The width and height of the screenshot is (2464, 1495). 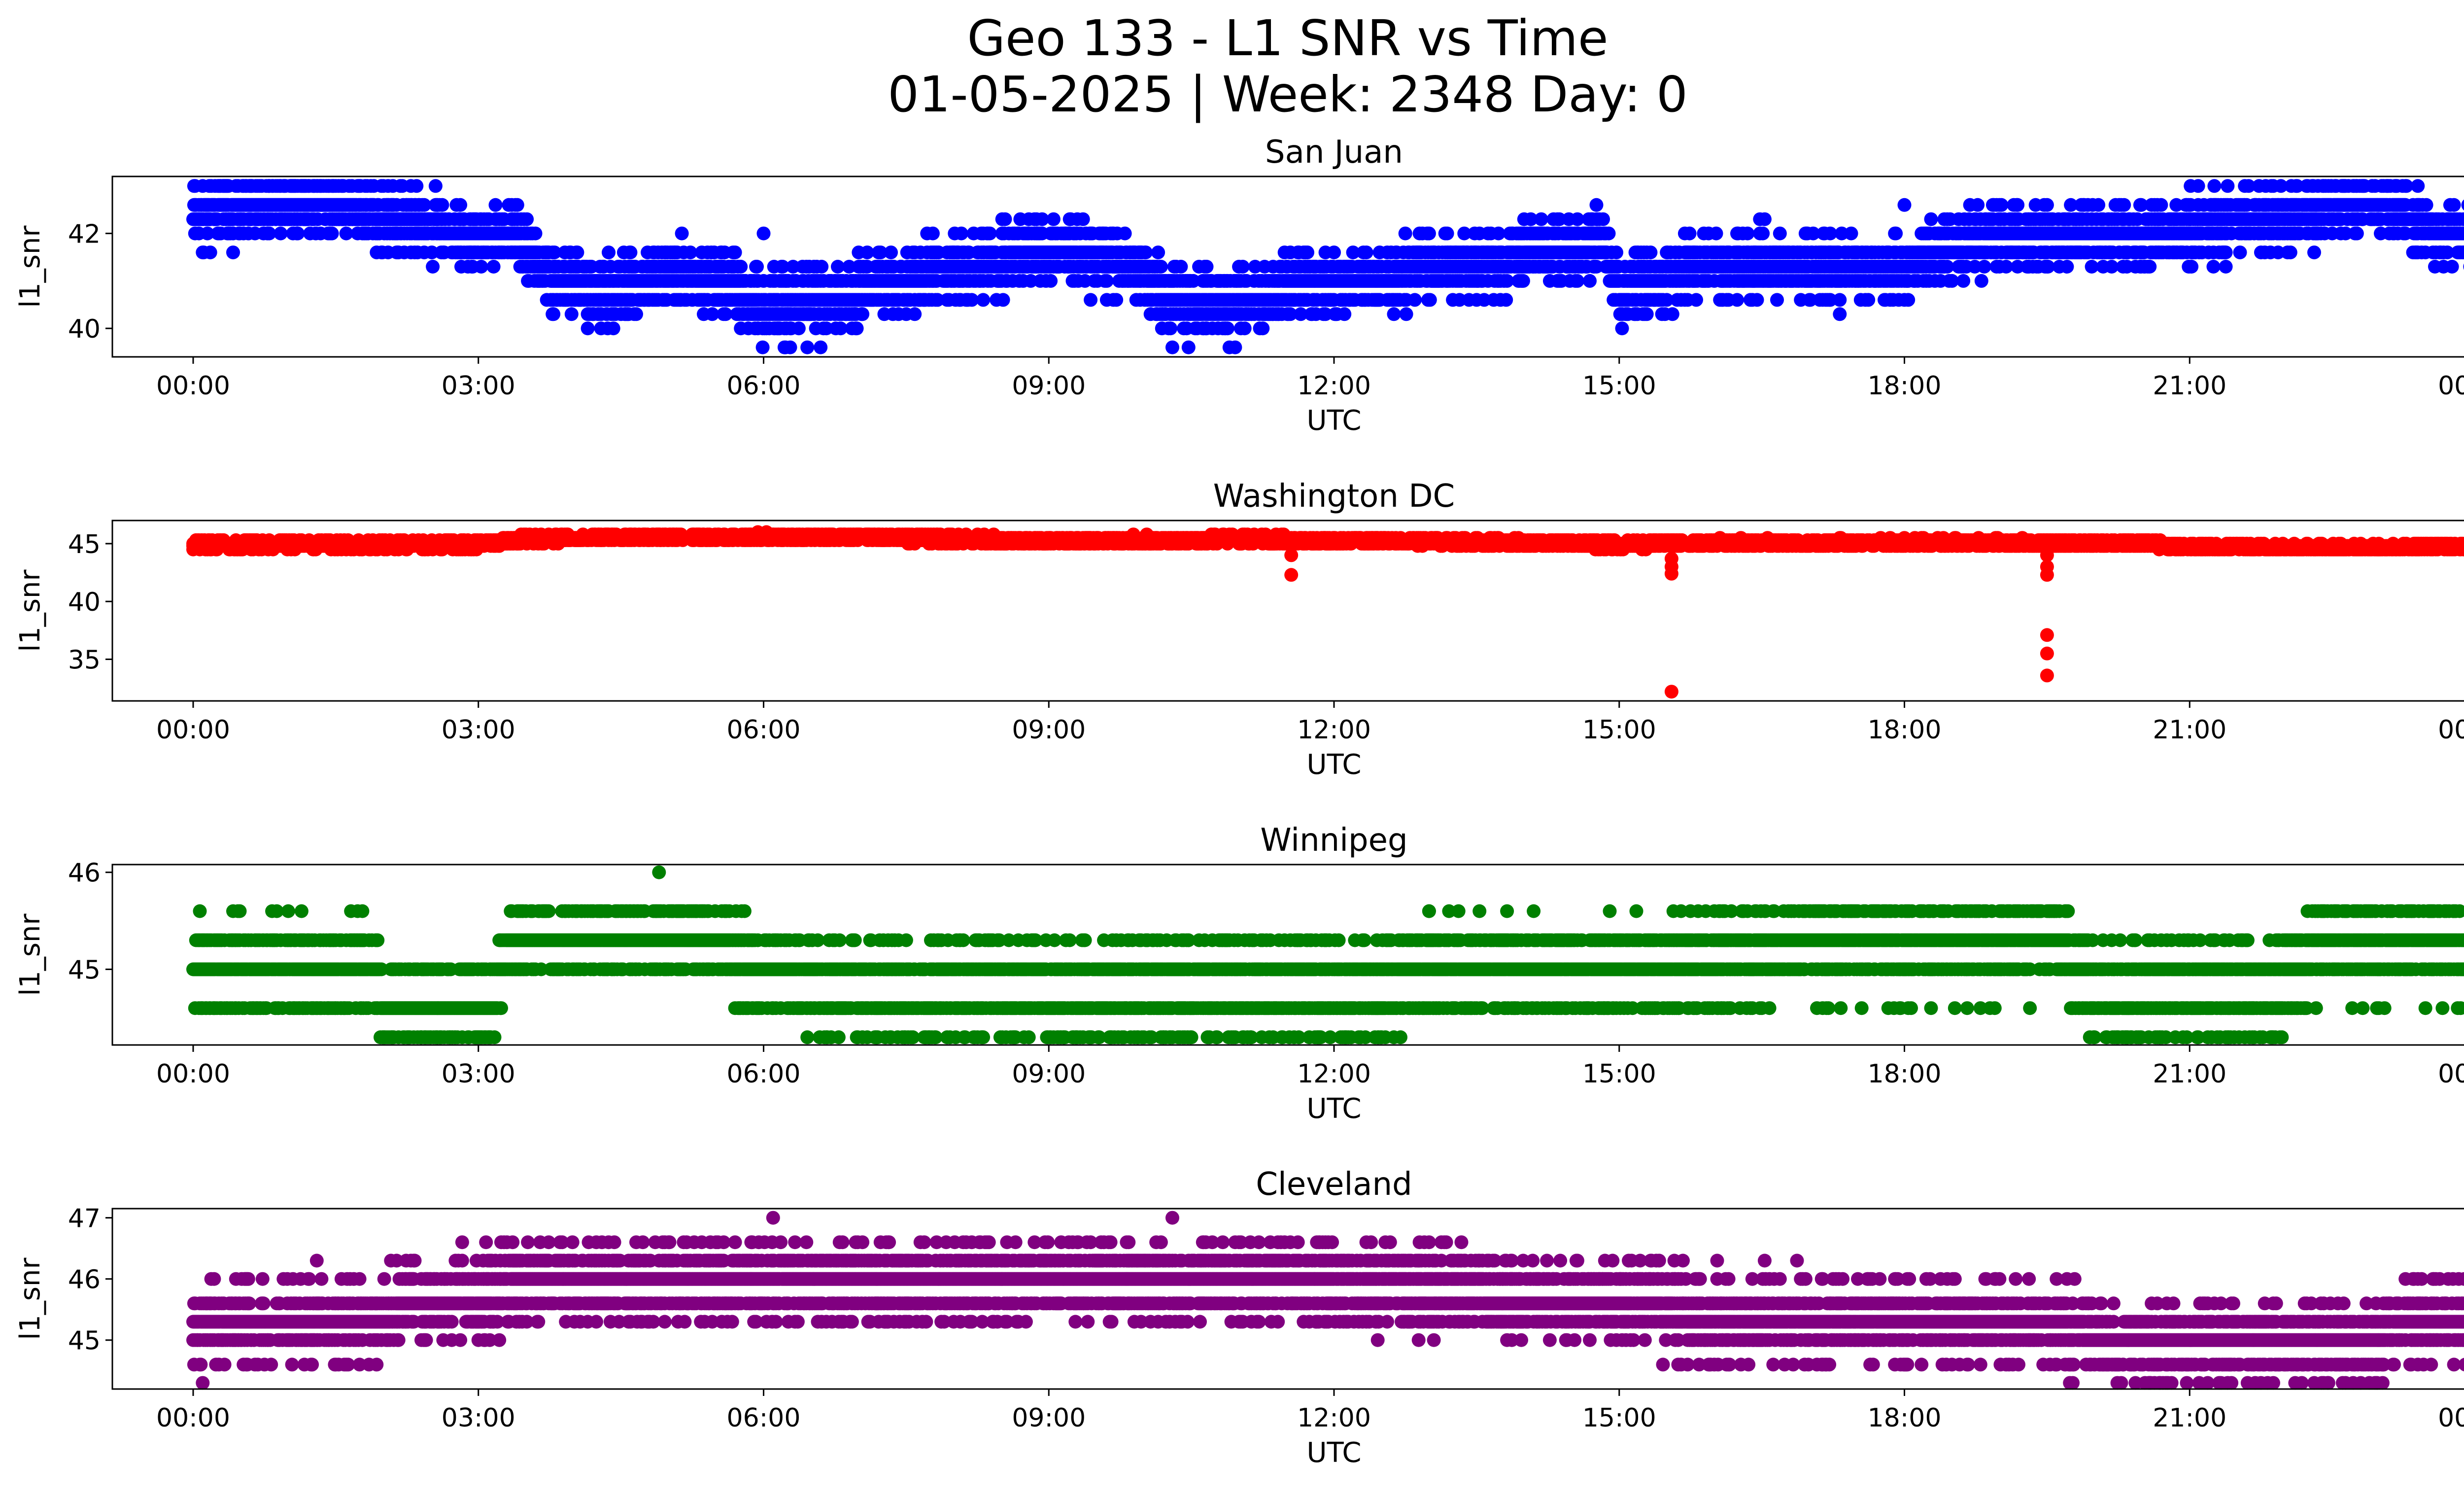 I want to click on data-series, so click(x=1325, y=266).